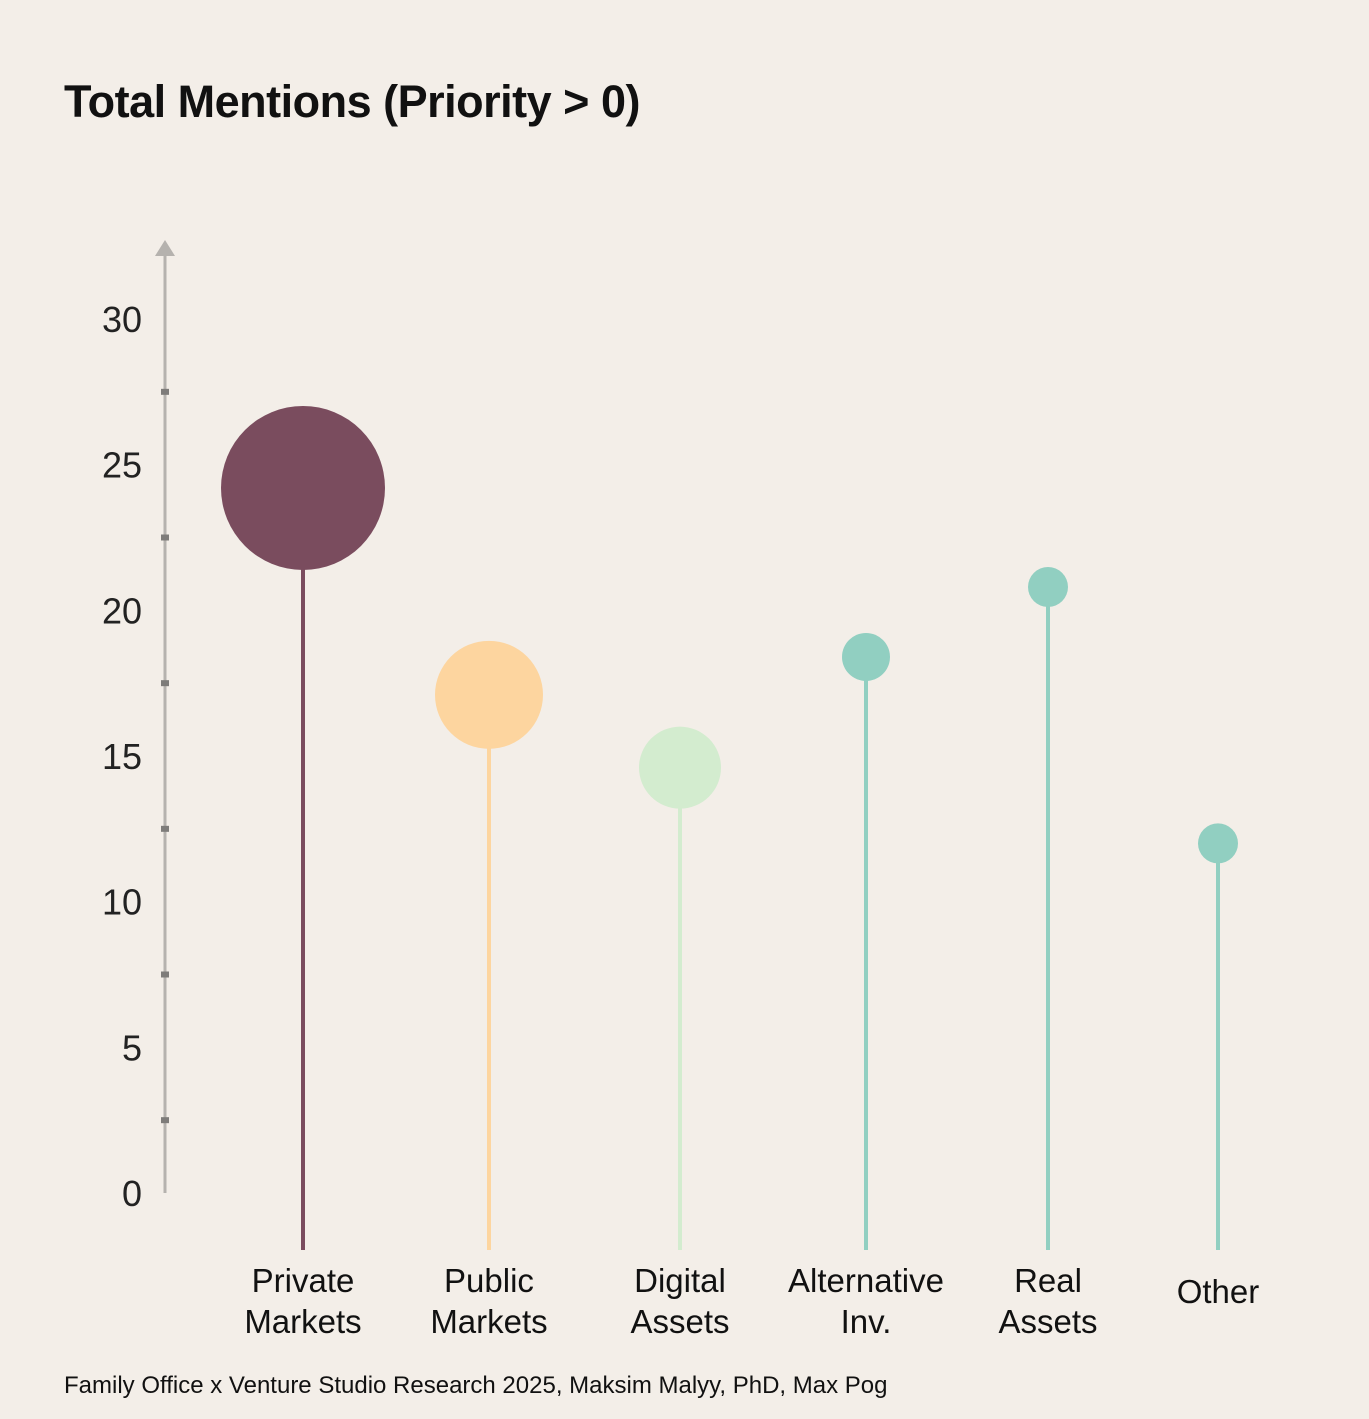  I want to click on bubble-real-assets, so click(1048, 587).